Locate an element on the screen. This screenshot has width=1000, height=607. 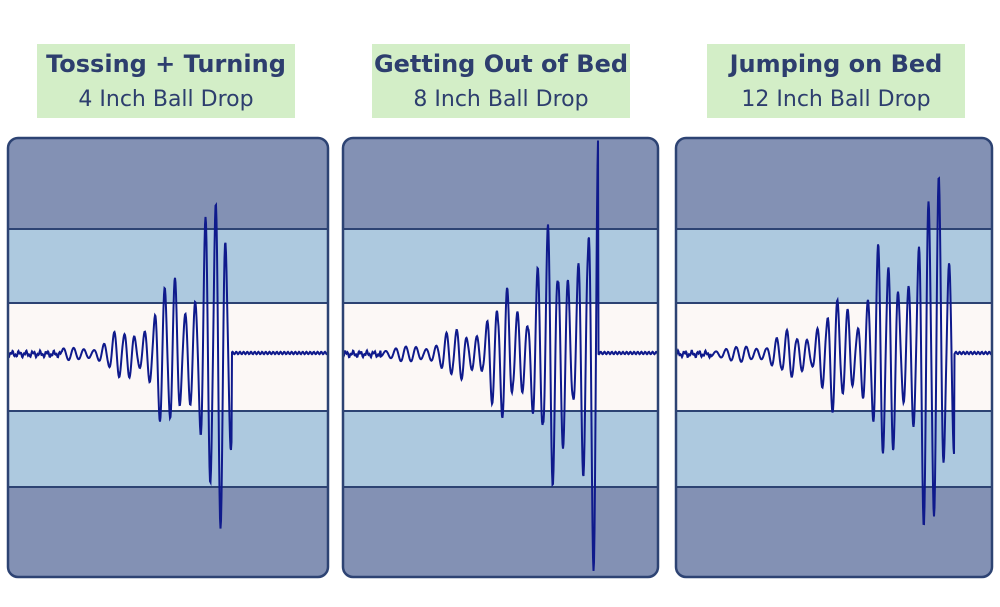
panel-subtitle: 8 Inch Ball Drop is located at coordinates (500, 99).